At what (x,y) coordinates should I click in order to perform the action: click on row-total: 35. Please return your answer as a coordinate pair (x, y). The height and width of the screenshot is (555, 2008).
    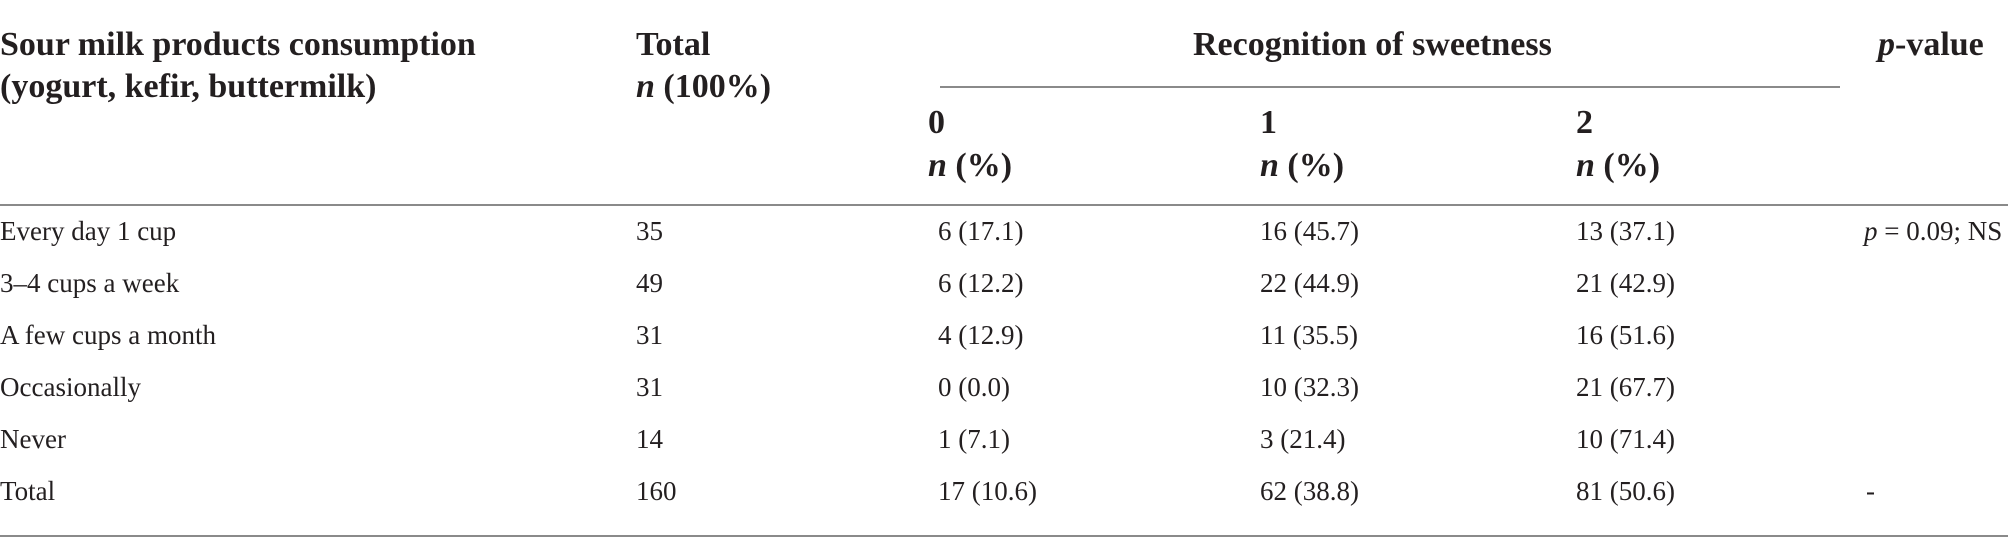
    Looking at the image, I should click on (649, 231).